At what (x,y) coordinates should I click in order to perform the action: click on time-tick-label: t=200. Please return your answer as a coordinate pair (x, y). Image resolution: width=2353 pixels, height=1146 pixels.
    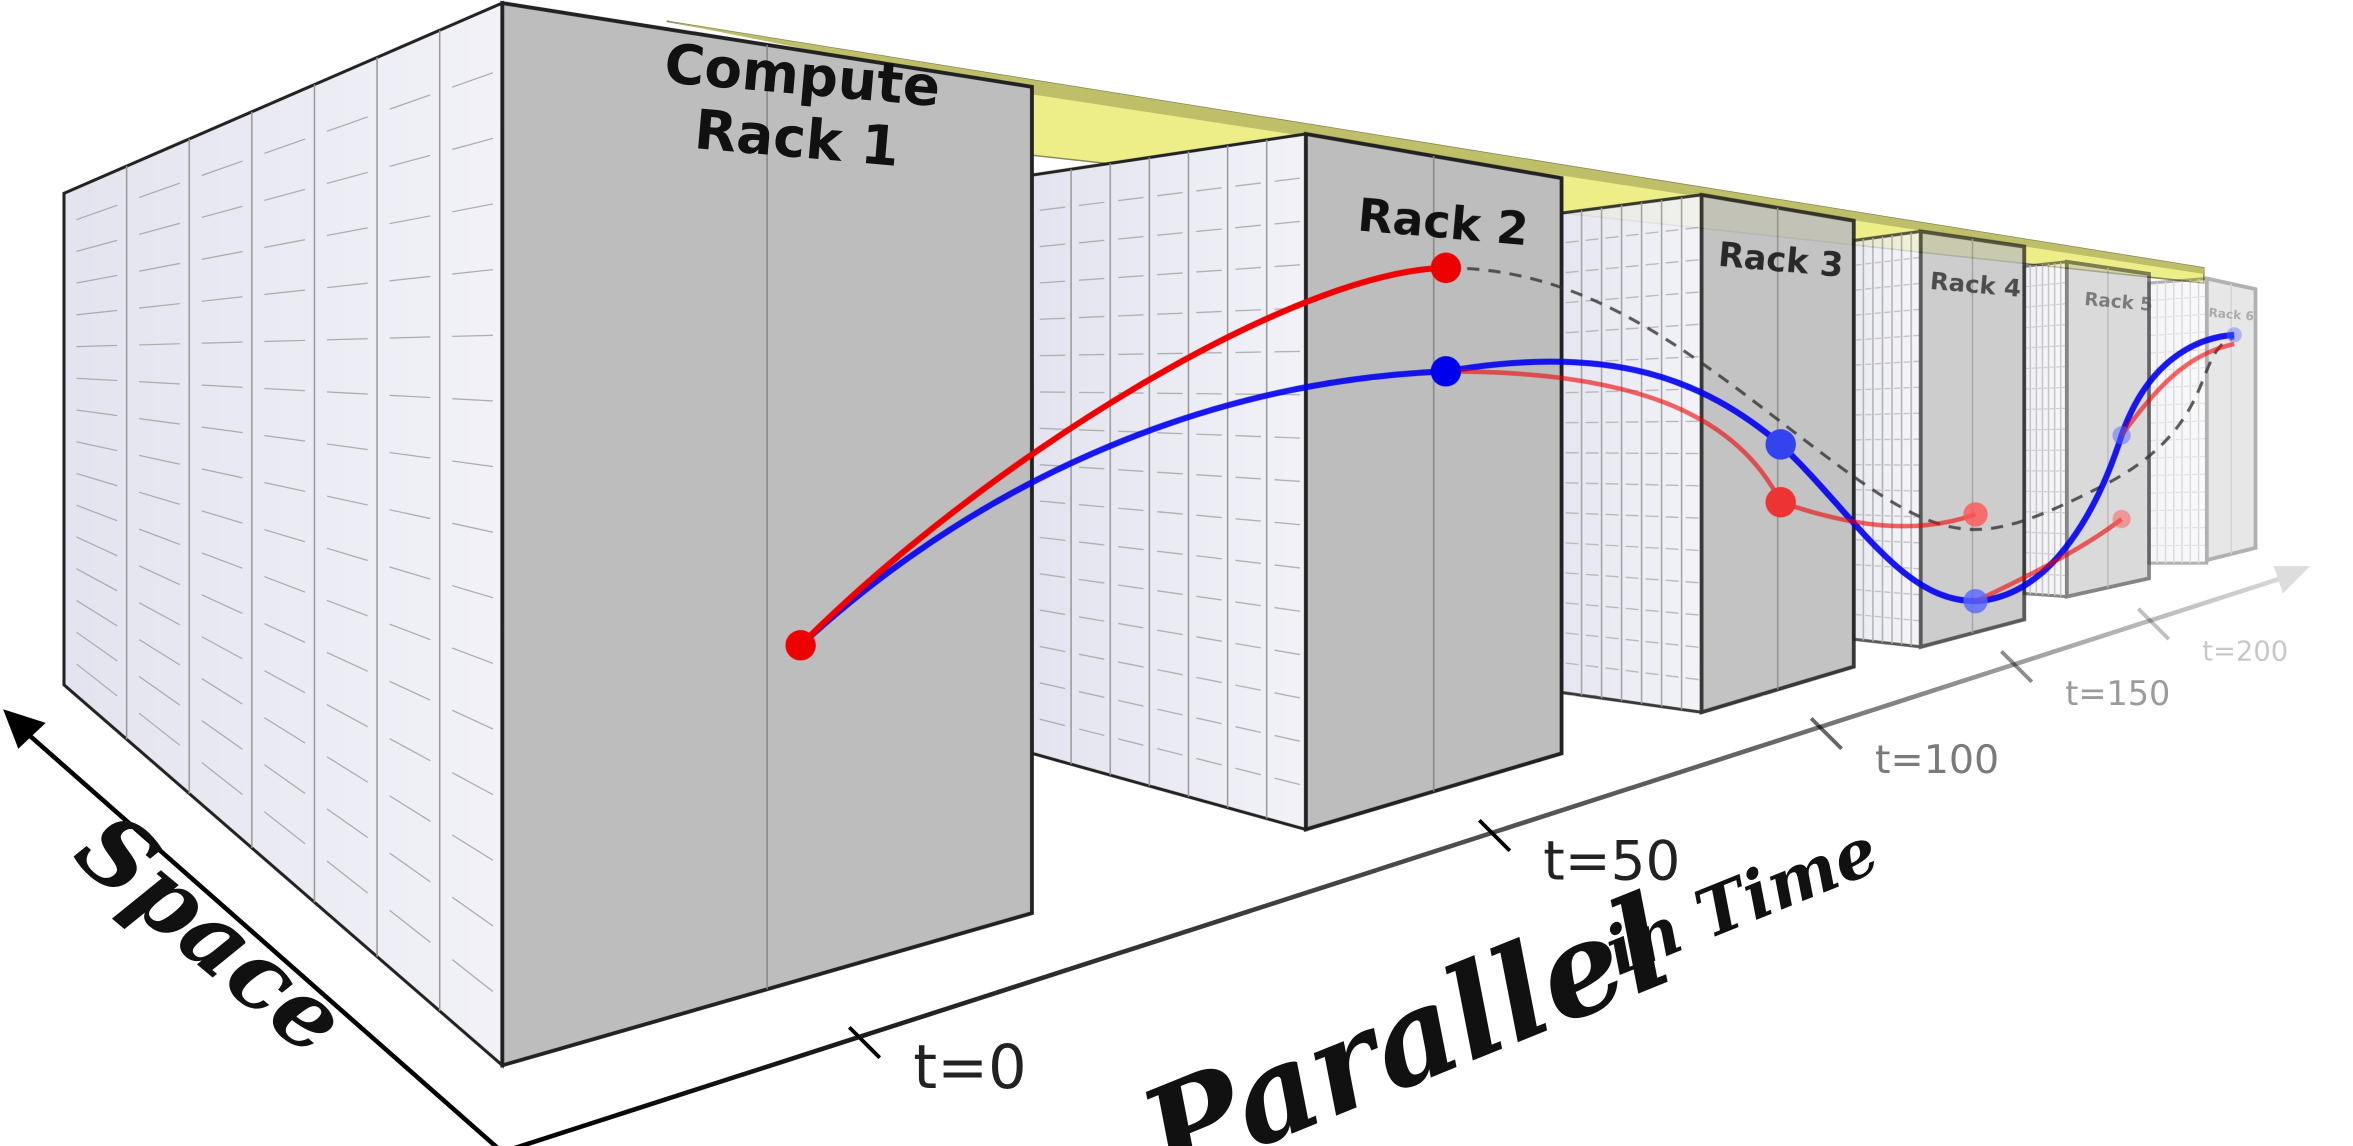
    Looking at the image, I should click on (2245, 651).